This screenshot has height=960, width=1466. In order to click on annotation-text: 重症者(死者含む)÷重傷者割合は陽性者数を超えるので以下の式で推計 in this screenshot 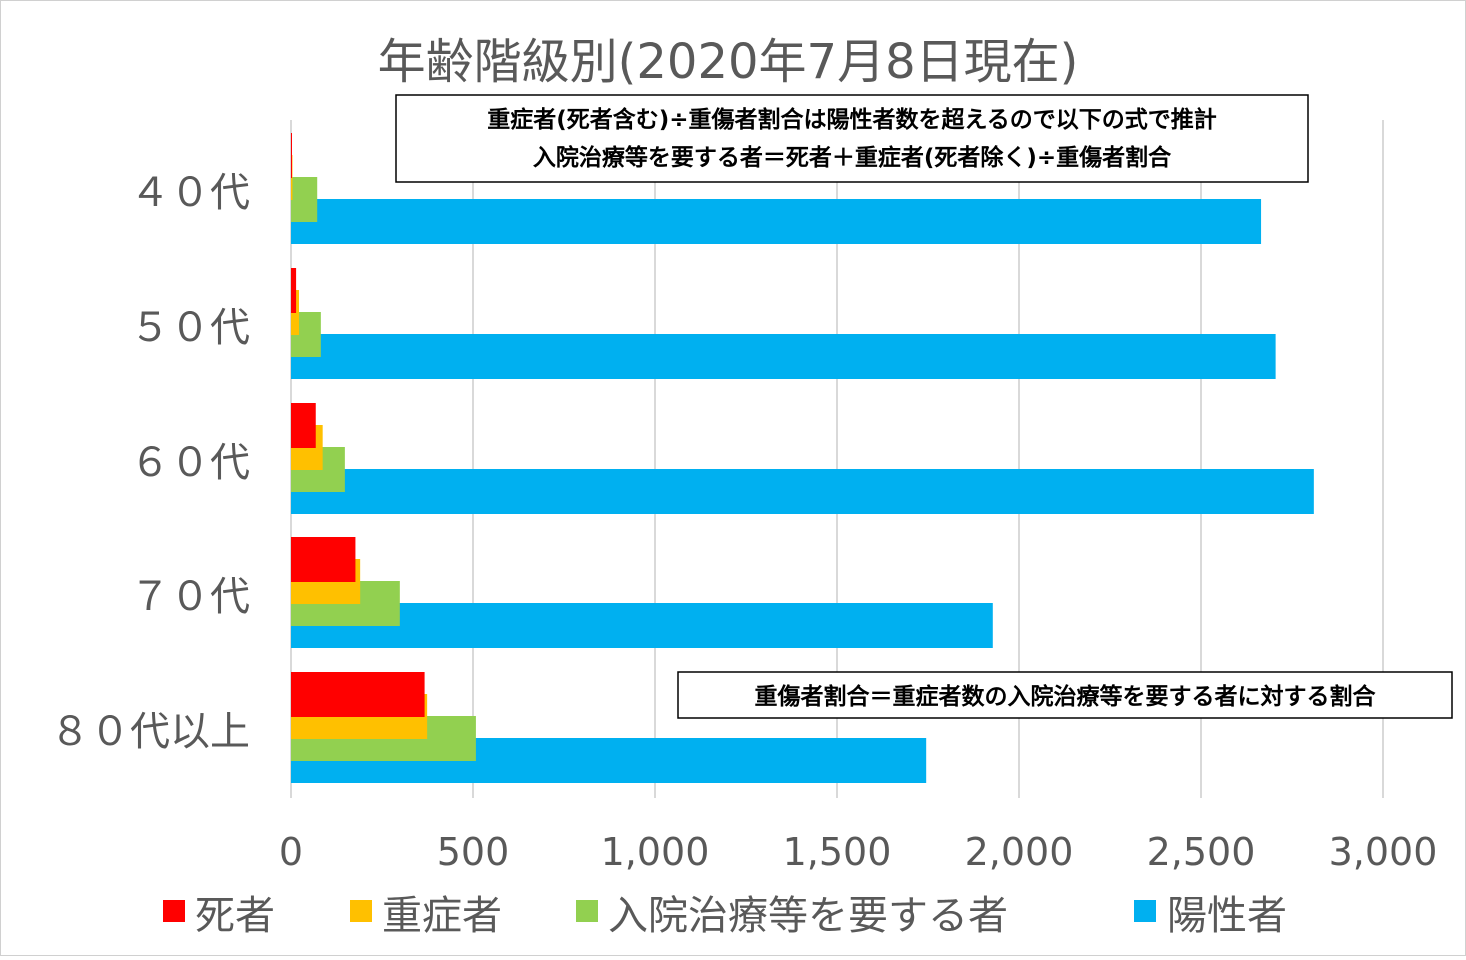, I will do `click(852, 119)`.